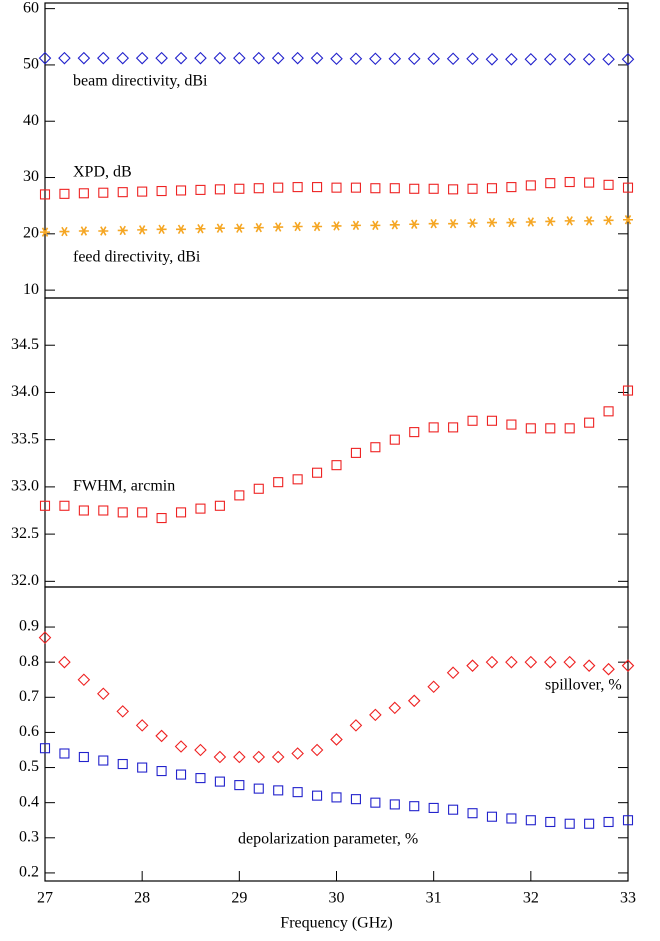 Image resolution: width=660 pixels, height=941 pixels. What do you see at coordinates (31, 232) in the screenshot?
I see `y-tick-label: 20` at bounding box center [31, 232].